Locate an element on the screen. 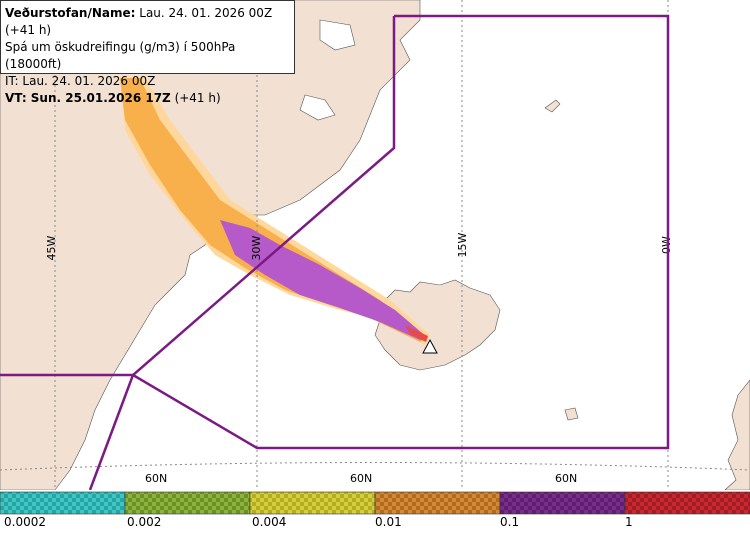 The image size is (750, 536). concentration-legend: 0.0002 0.002 0.004 0.01 0.1 1 is located at coordinates (375, 511).